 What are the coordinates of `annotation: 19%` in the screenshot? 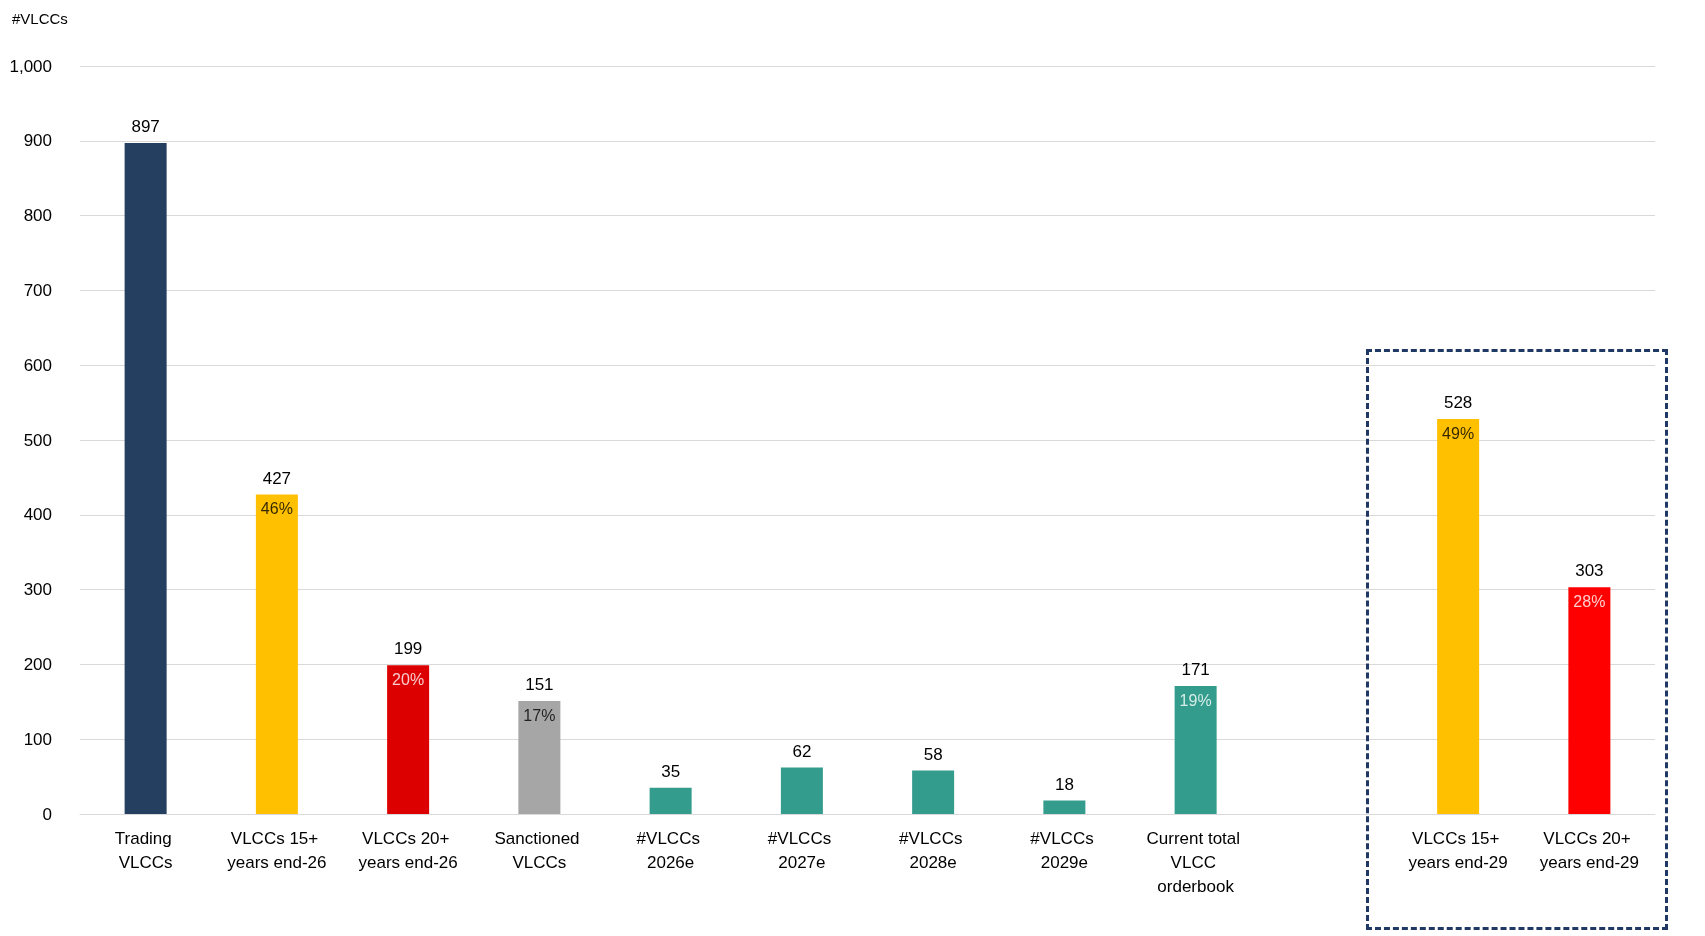 It's located at (1195, 700).